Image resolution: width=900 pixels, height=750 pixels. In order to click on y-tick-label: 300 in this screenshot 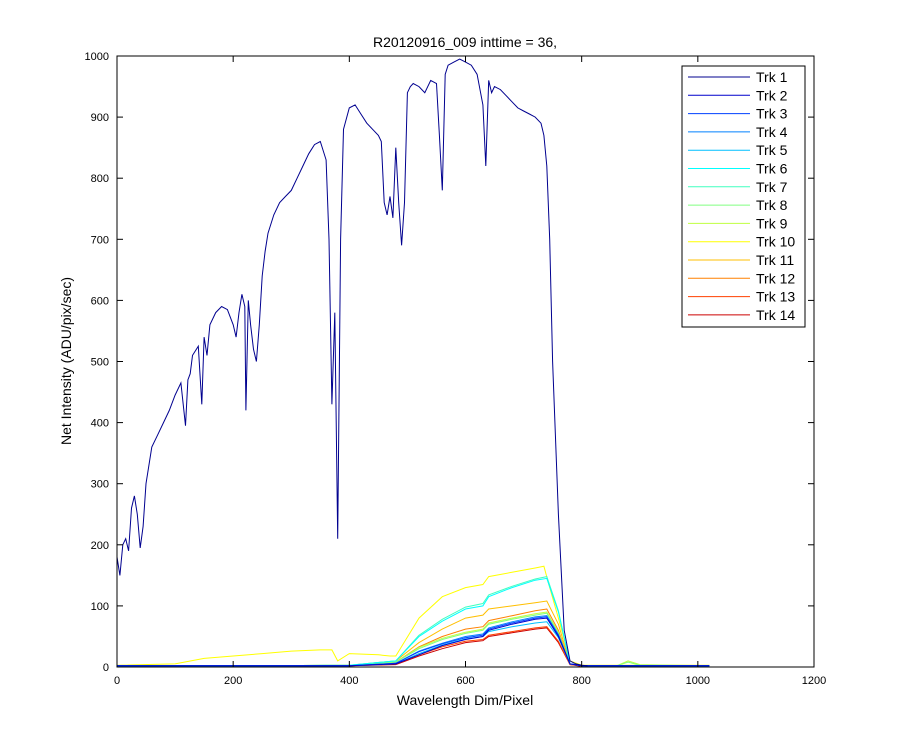, I will do `click(100, 485)`.